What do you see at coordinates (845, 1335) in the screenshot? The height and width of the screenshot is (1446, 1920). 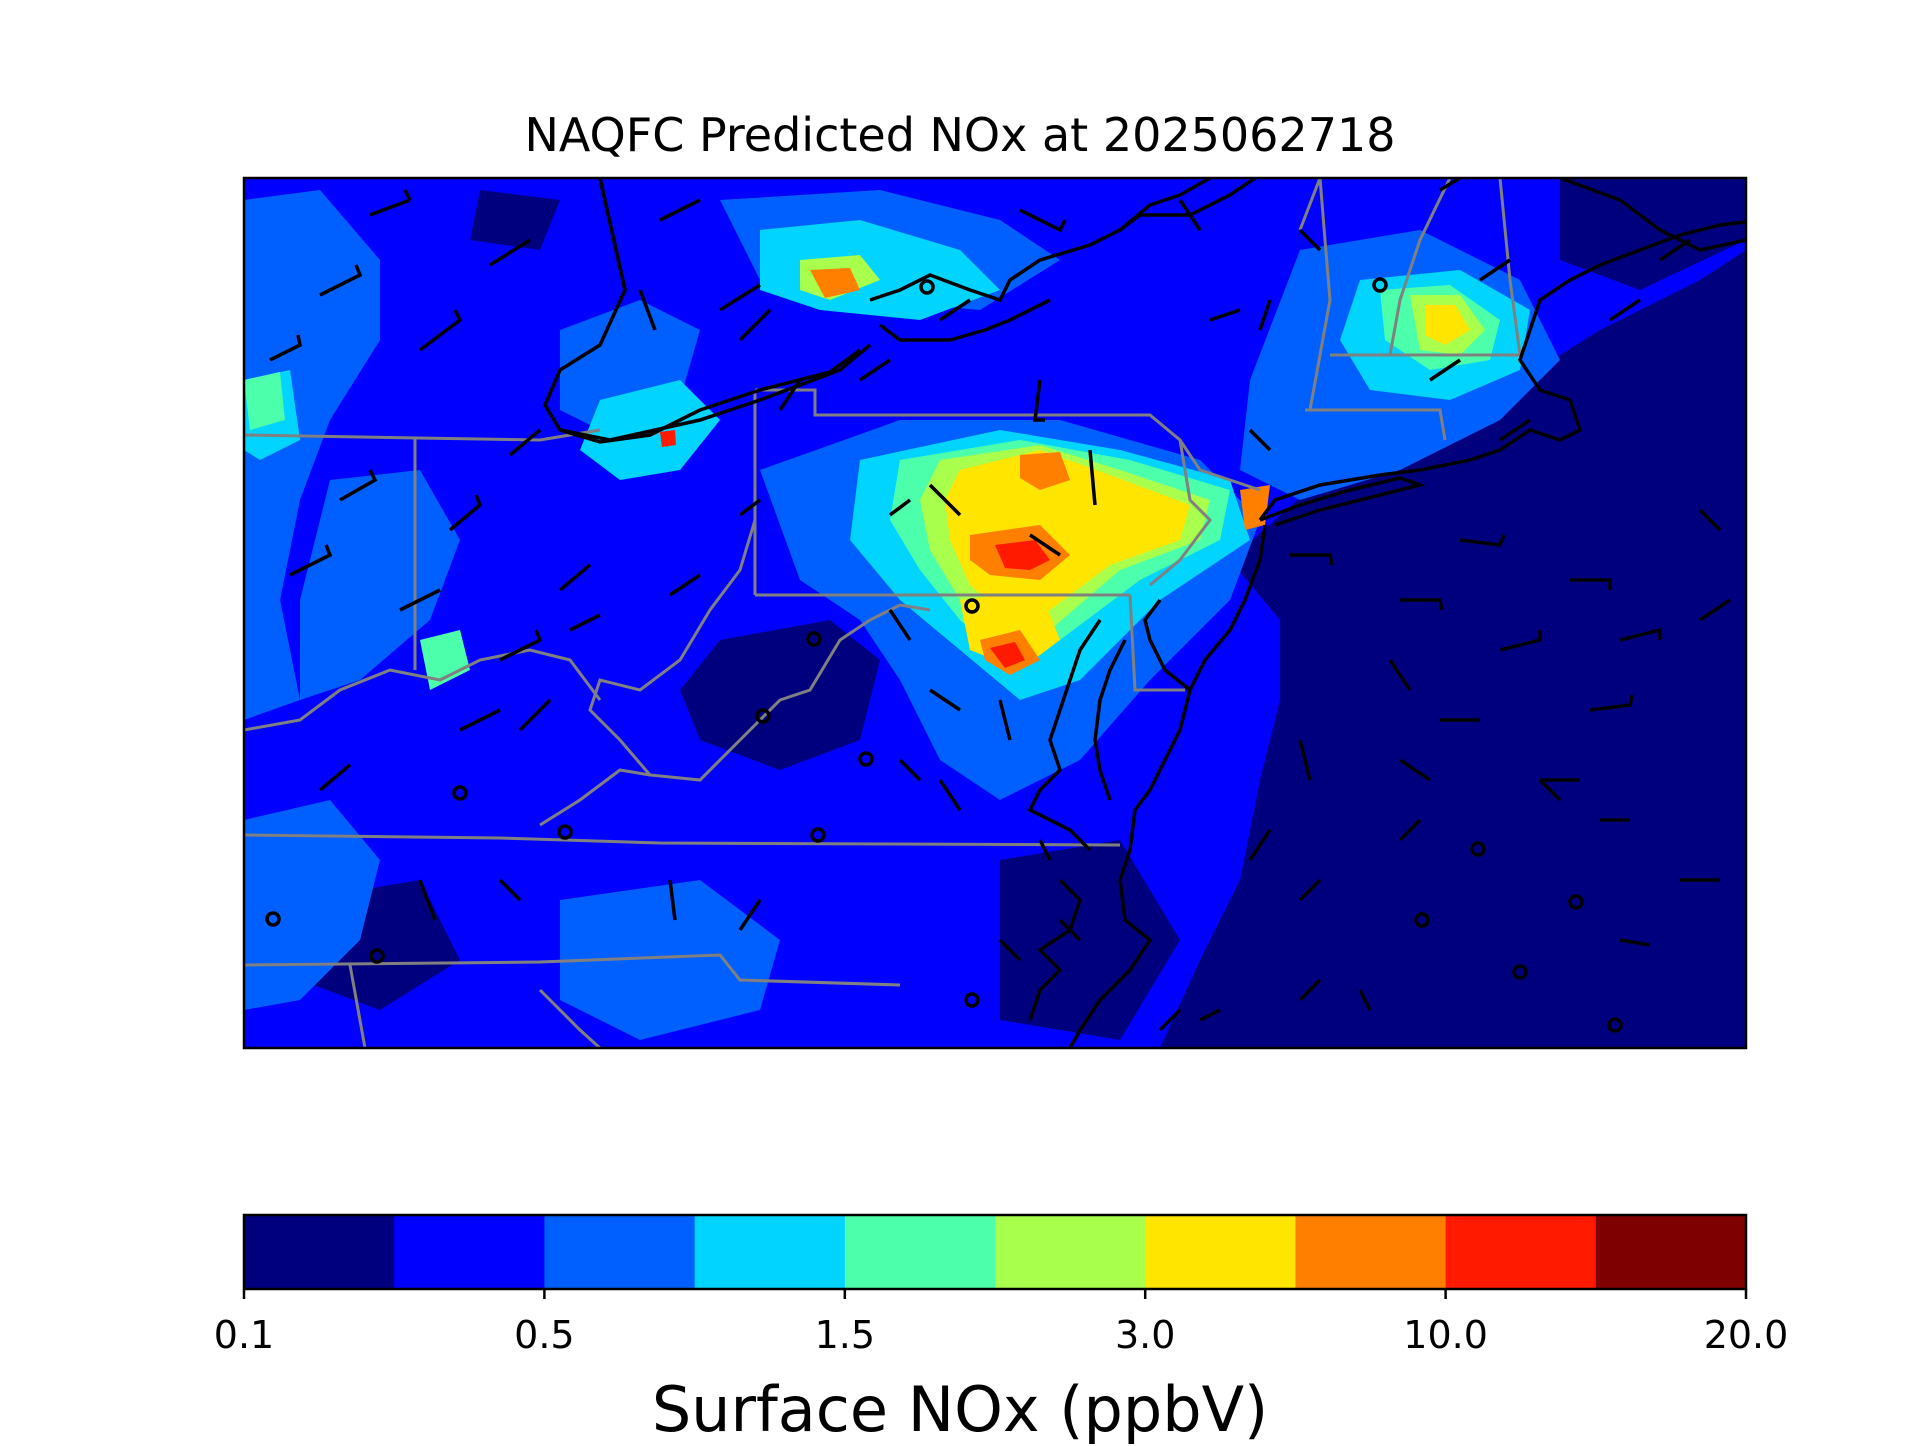 I see `colorbar-tick-label: 1.5` at bounding box center [845, 1335].